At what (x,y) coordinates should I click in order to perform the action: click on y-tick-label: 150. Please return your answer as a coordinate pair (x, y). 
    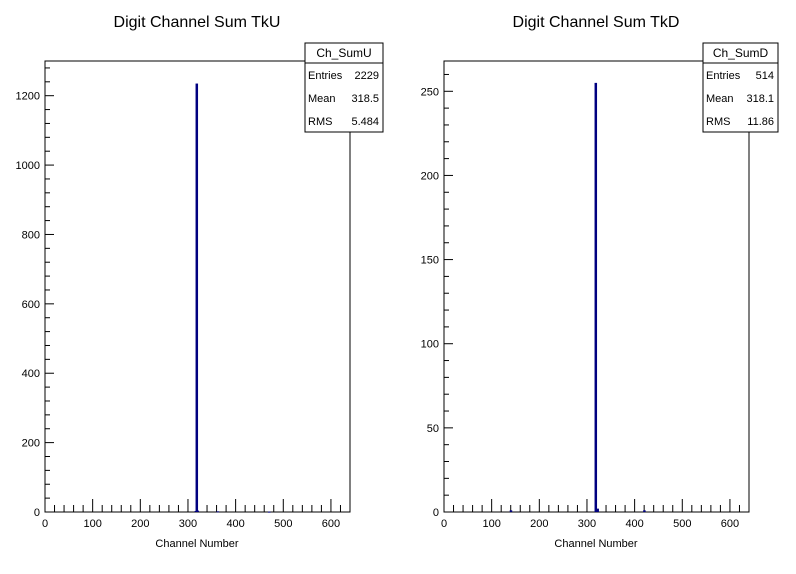
    Looking at the image, I should click on (430, 261).